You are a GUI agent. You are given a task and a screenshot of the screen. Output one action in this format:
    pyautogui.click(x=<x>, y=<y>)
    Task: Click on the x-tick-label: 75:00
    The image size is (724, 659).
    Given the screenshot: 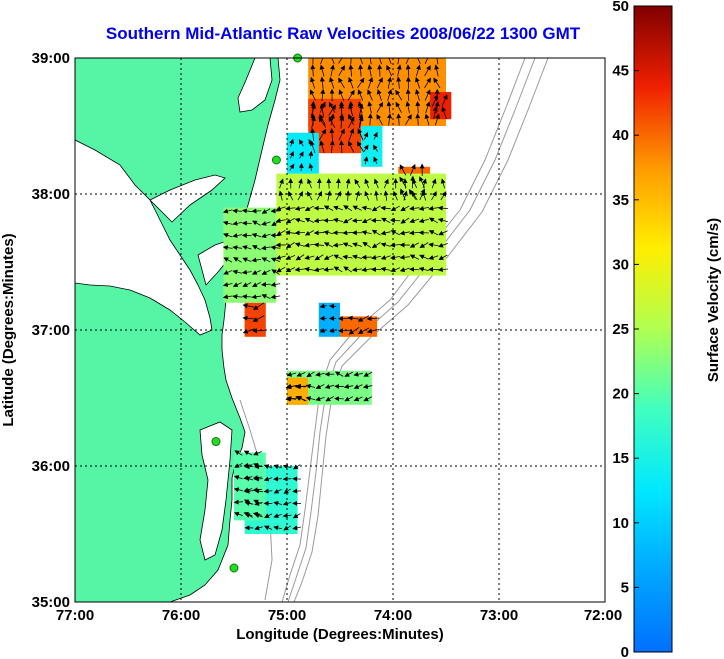 What is the action you would take?
    pyautogui.click(x=287, y=615)
    